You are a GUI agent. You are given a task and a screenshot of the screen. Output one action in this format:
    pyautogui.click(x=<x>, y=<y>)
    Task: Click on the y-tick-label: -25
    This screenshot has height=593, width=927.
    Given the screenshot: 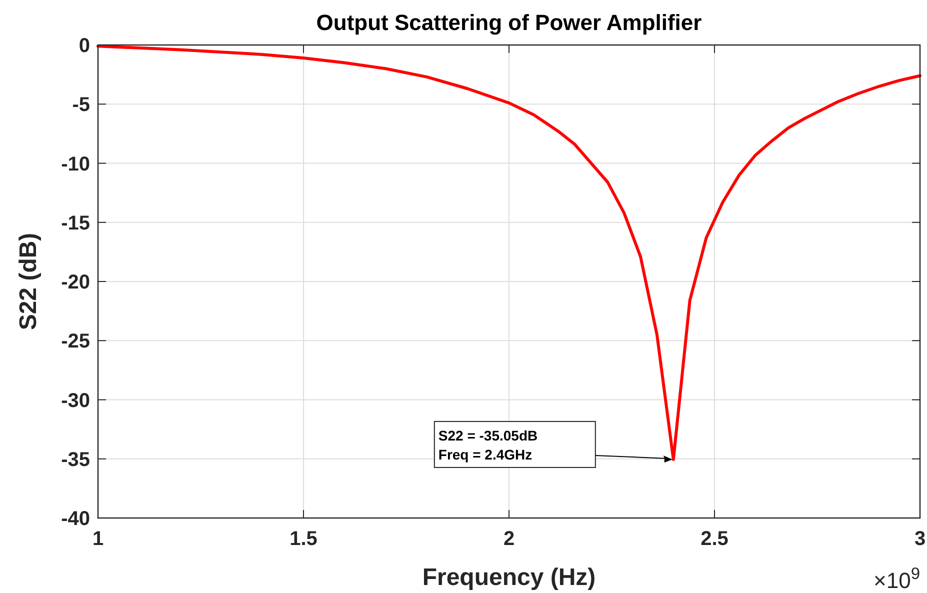 What is the action you would take?
    pyautogui.click(x=75, y=341)
    